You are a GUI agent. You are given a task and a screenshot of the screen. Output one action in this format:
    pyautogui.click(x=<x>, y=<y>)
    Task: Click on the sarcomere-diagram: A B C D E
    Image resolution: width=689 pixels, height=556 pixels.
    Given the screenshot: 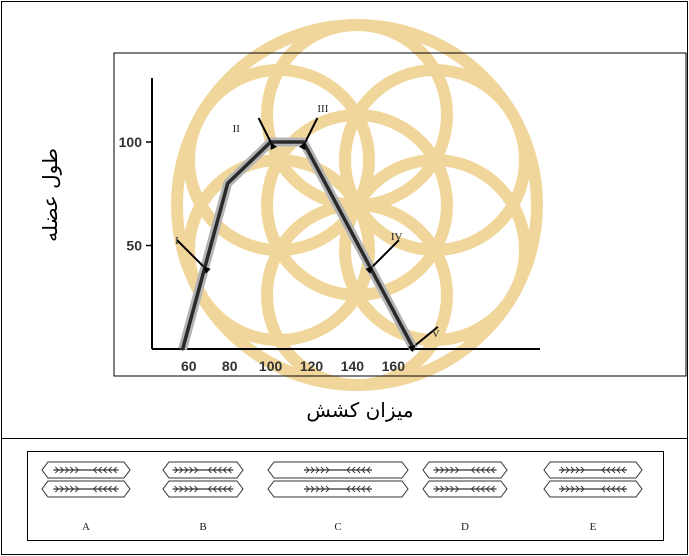 What is the action you would take?
    pyautogui.click(x=342, y=497)
    